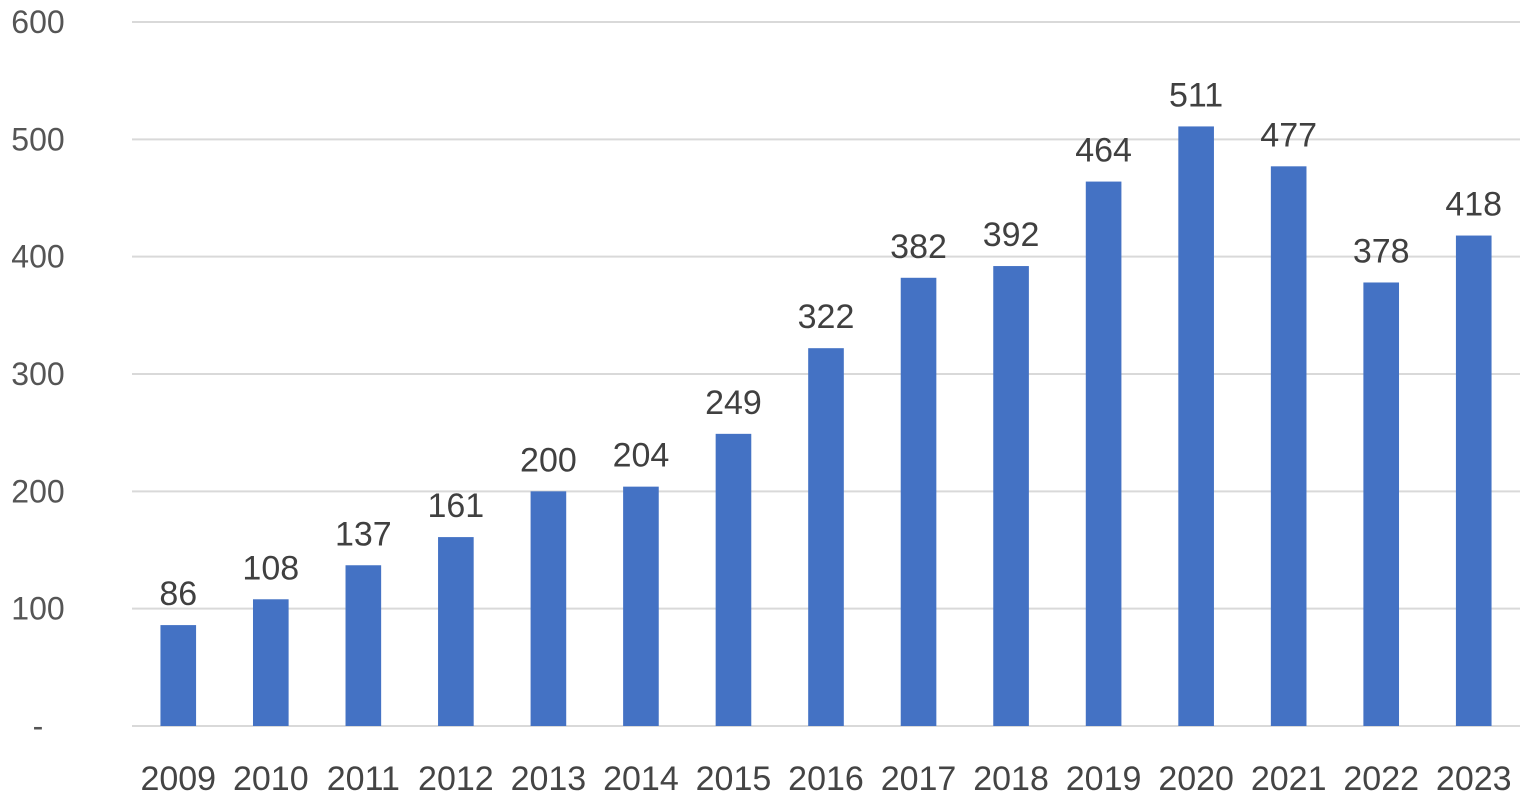 This screenshot has width=1535, height=803. Describe the element at coordinates (919, 779) in the screenshot. I see `x-tick-label-2017: 2017` at that location.